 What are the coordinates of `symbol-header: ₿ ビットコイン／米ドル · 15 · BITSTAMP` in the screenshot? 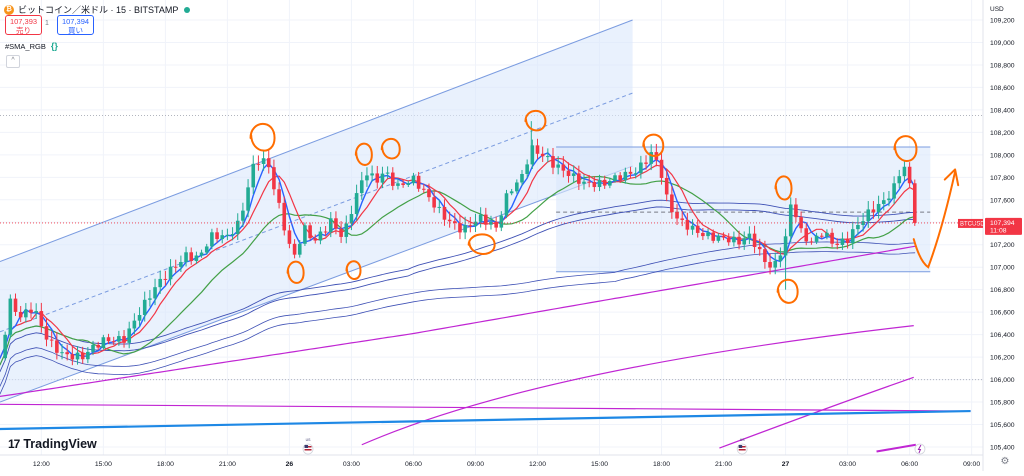 It's located at (97, 9).